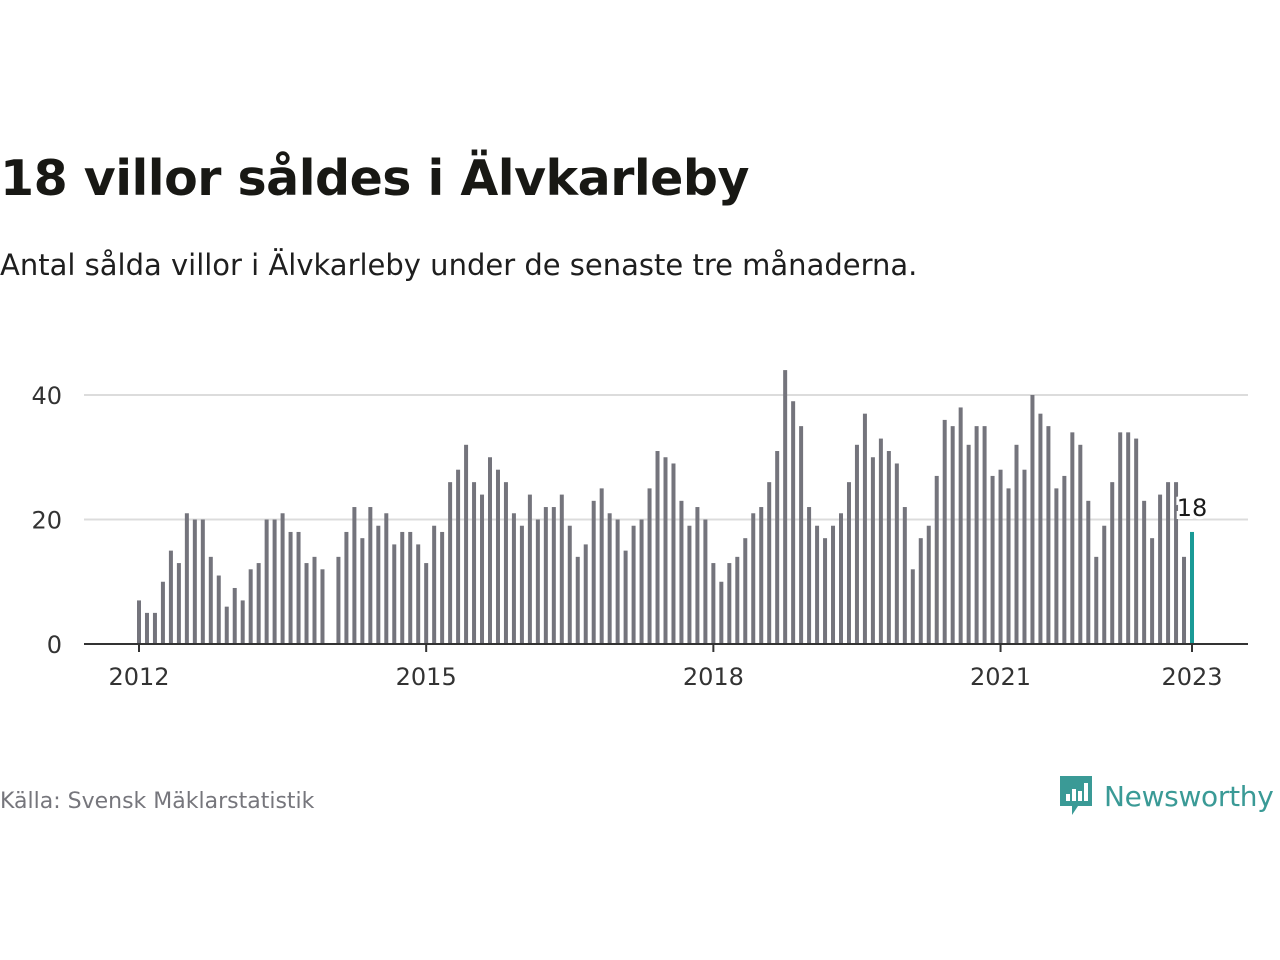 The width and height of the screenshot is (1280, 960). I want to click on x-tick-label: 2021, so click(1000, 677).